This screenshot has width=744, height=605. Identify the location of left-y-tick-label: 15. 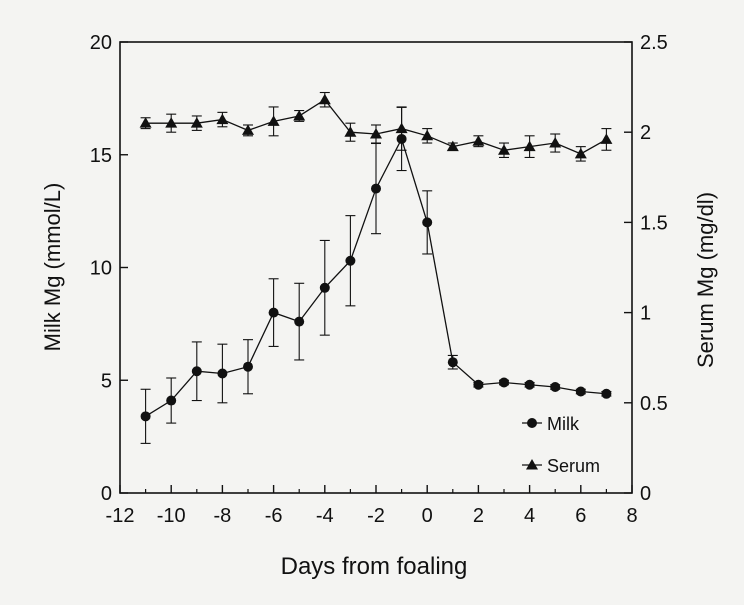
(101, 156).